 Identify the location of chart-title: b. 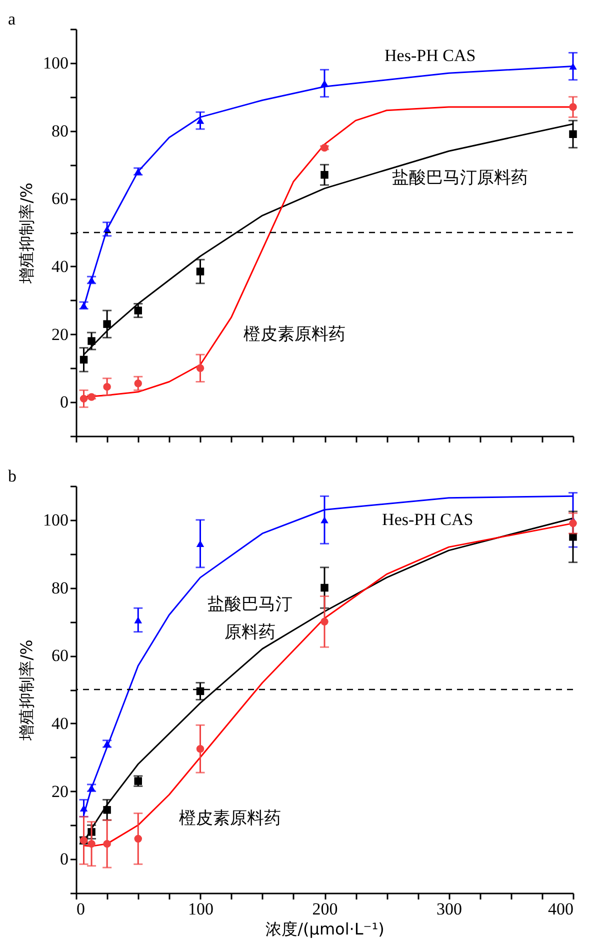
(12, 476).